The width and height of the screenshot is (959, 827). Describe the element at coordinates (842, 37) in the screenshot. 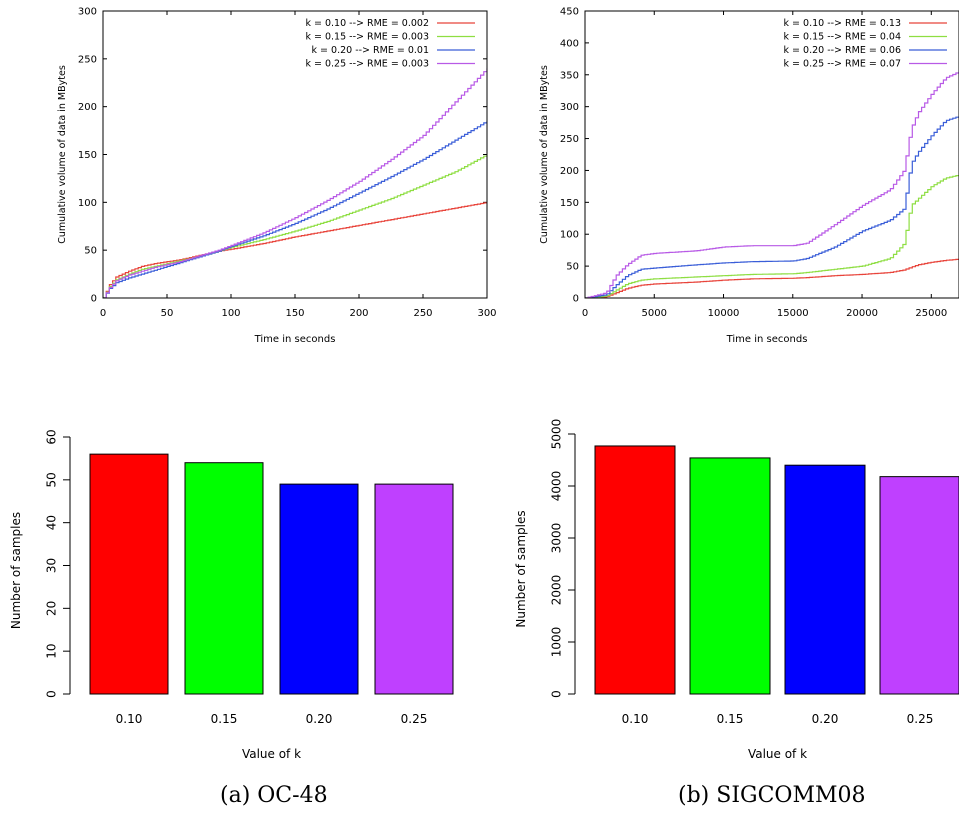

I see `legend-label: k = 0.15 --> RME = 0.04` at that location.